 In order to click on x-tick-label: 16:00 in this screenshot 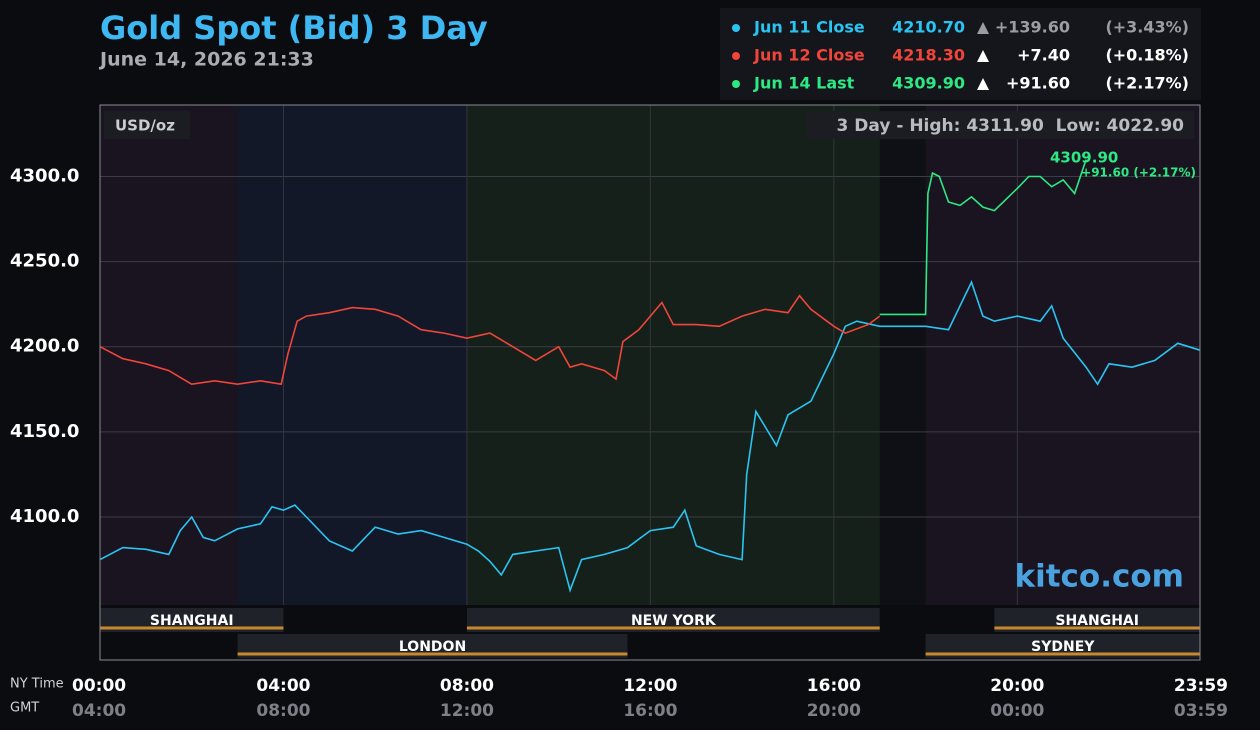, I will do `click(834, 686)`.